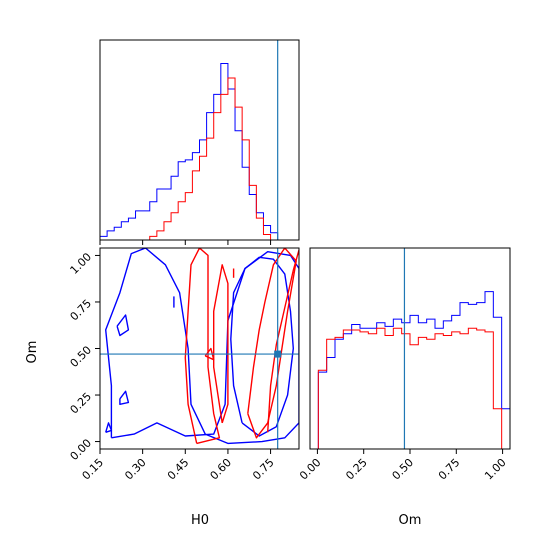  Describe the element at coordinates (221, 469) in the screenshot. I see `x-tick-label: 0.60` at that location.